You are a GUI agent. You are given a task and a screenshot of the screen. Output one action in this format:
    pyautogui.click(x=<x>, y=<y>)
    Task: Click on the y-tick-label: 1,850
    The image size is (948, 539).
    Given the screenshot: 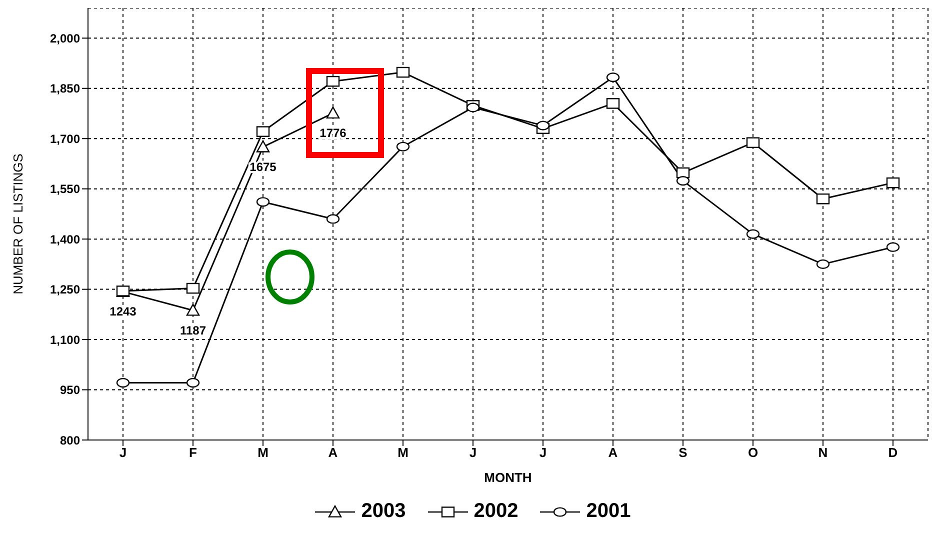 What is the action you would take?
    pyautogui.click(x=65, y=89)
    